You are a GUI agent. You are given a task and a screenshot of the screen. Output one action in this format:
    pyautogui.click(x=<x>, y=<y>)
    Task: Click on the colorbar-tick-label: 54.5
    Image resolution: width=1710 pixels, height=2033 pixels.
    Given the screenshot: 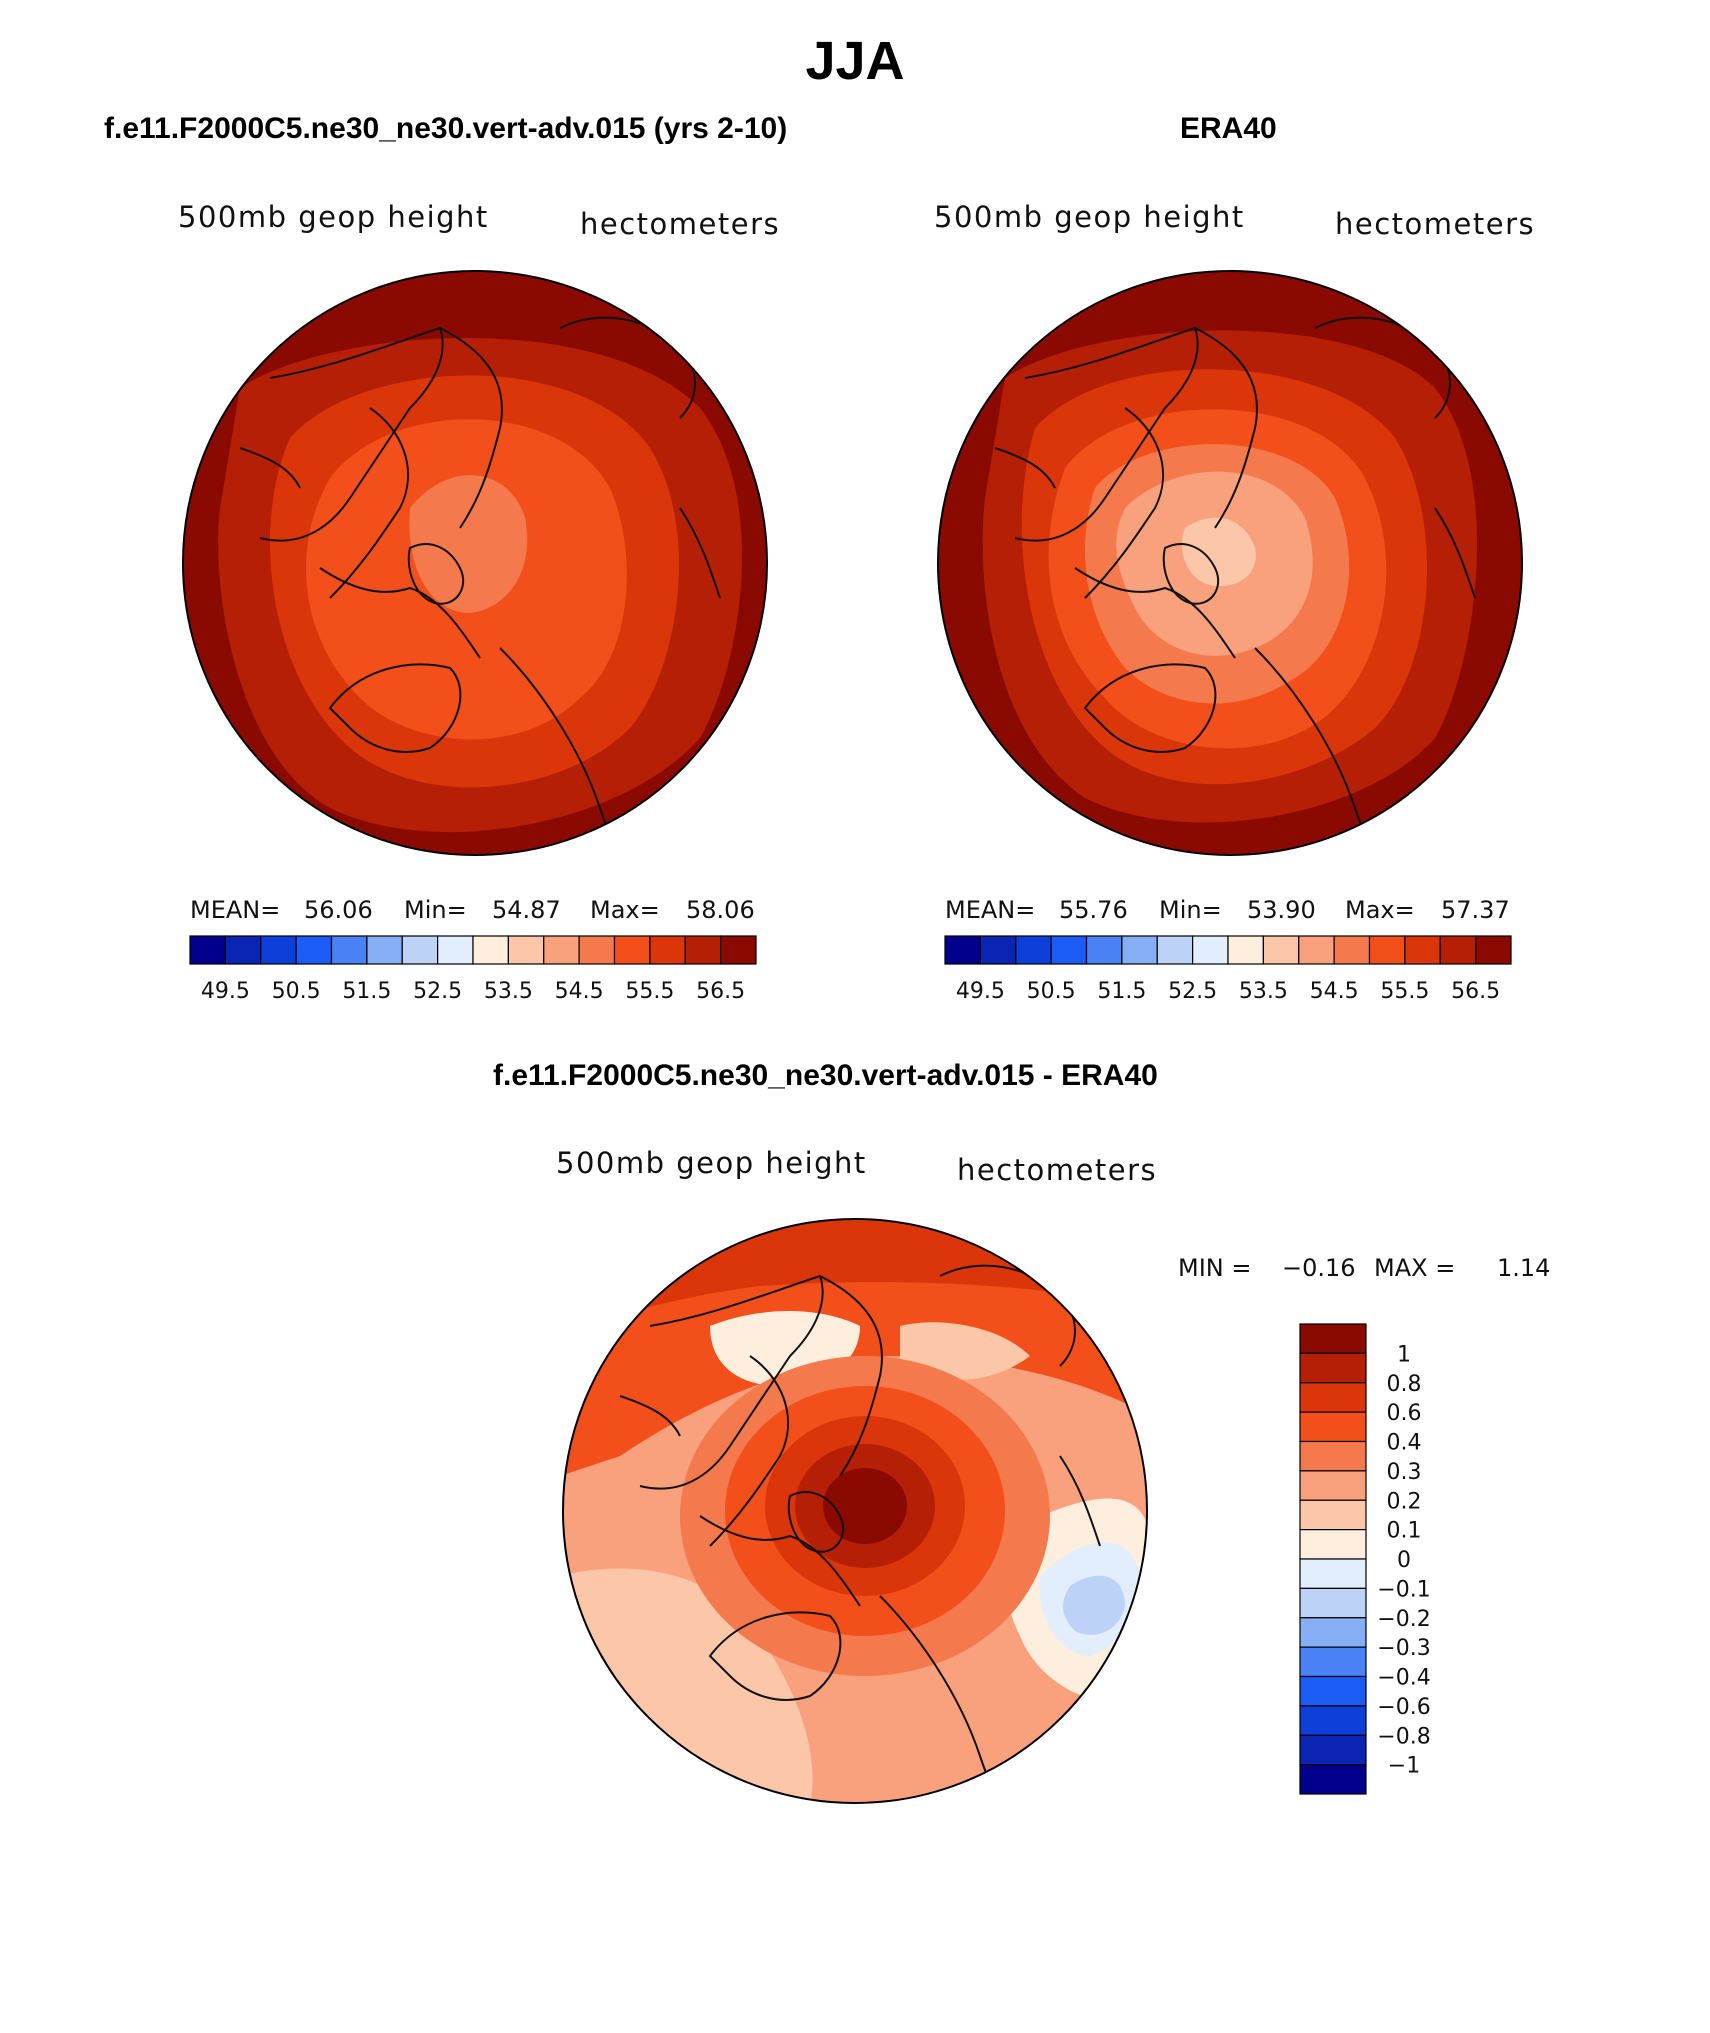 What is the action you would take?
    pyautogui.click(x=1334, y=991)
    